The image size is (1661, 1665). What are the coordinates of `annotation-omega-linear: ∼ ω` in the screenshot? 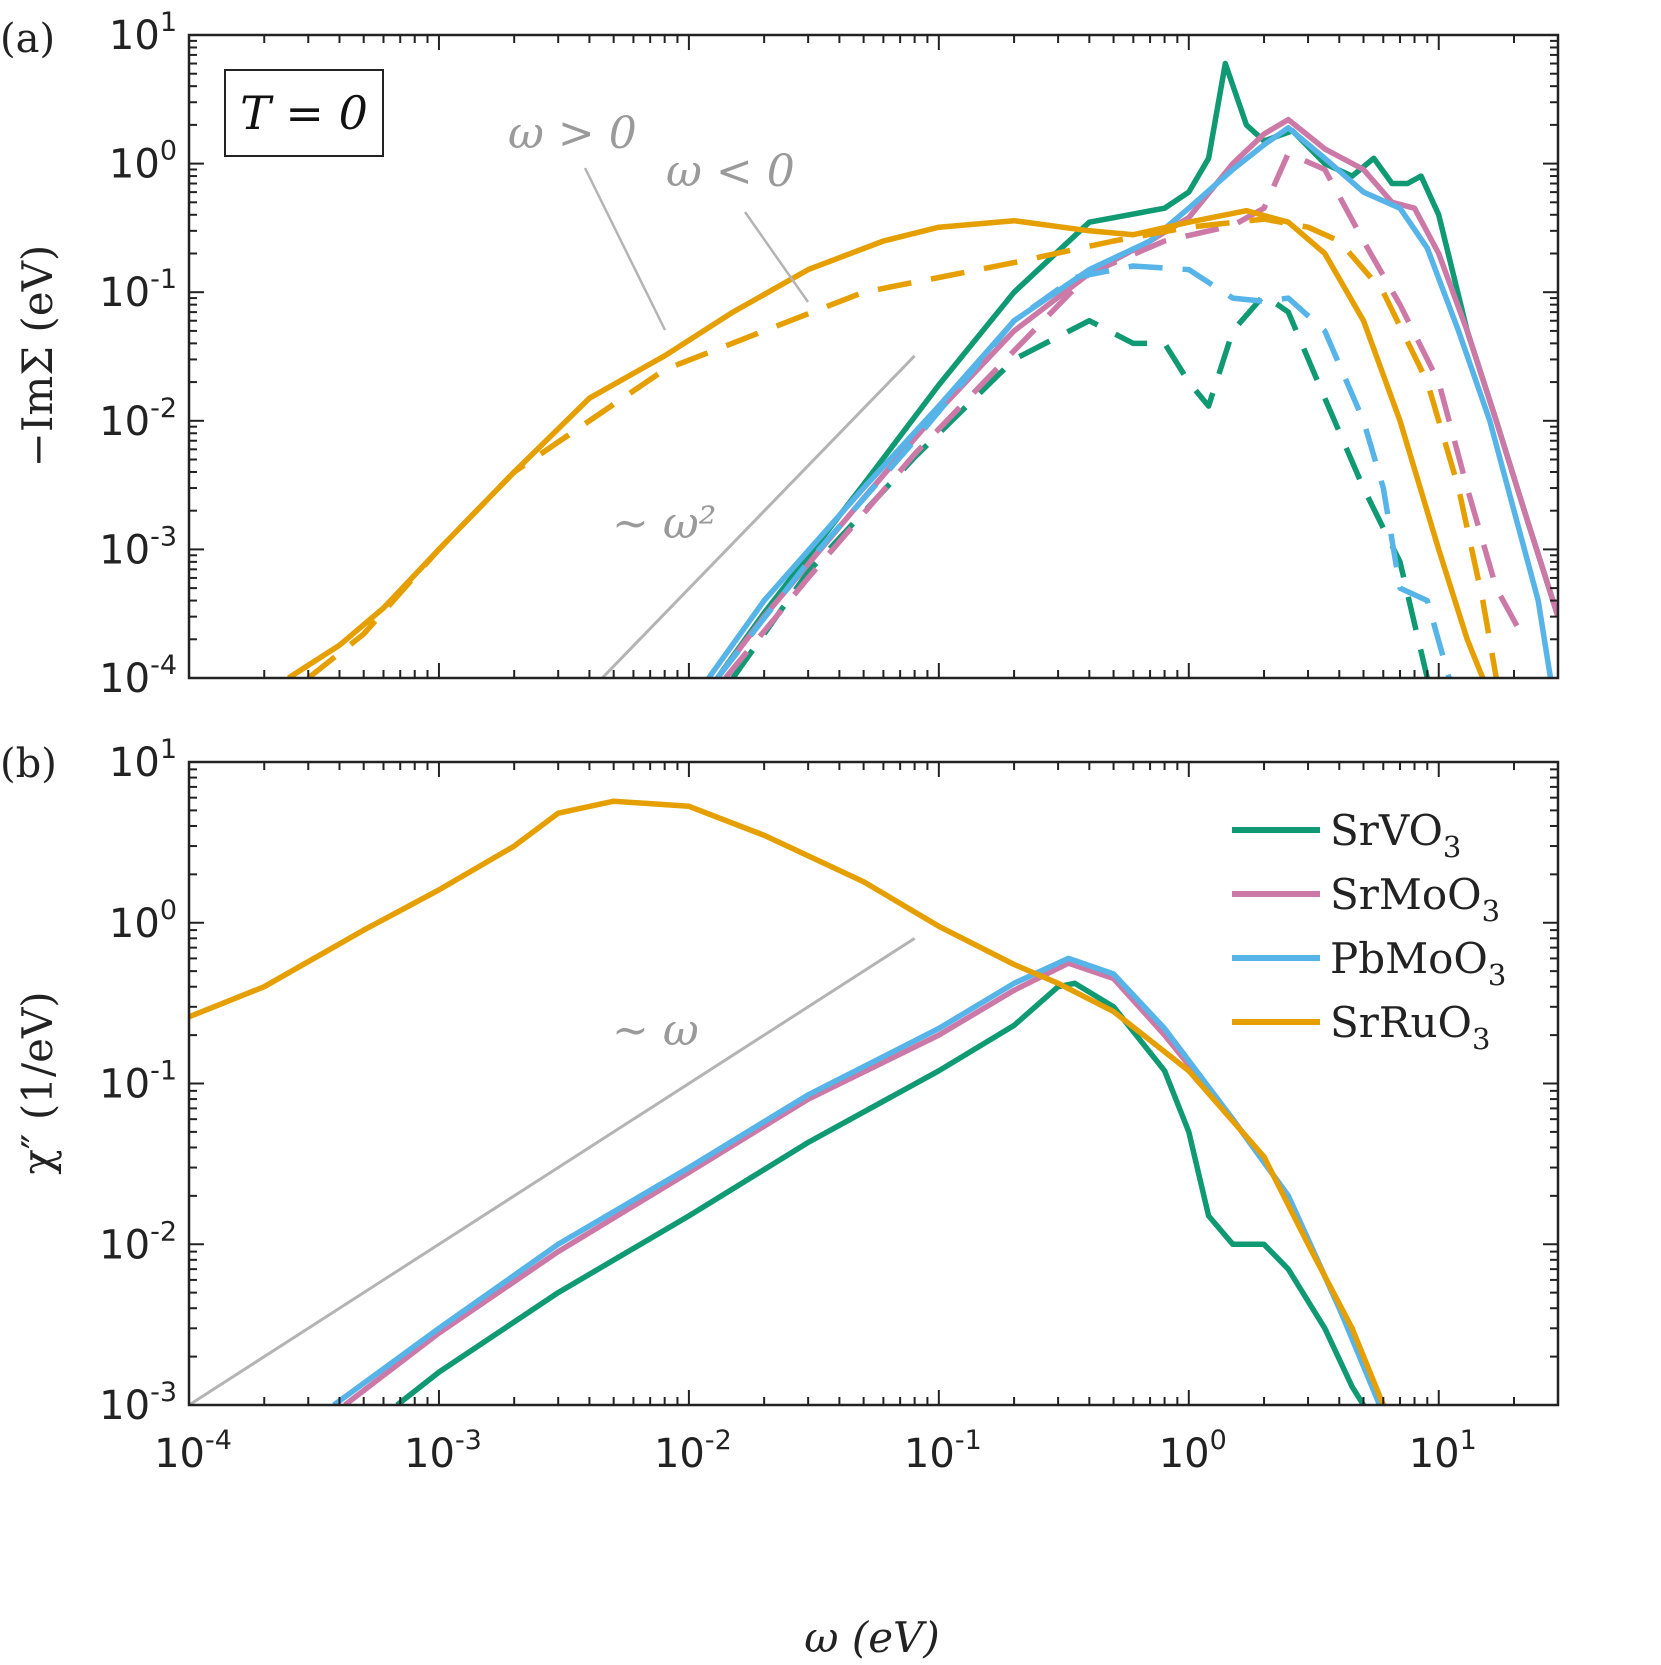 It's located at (655, 1030).